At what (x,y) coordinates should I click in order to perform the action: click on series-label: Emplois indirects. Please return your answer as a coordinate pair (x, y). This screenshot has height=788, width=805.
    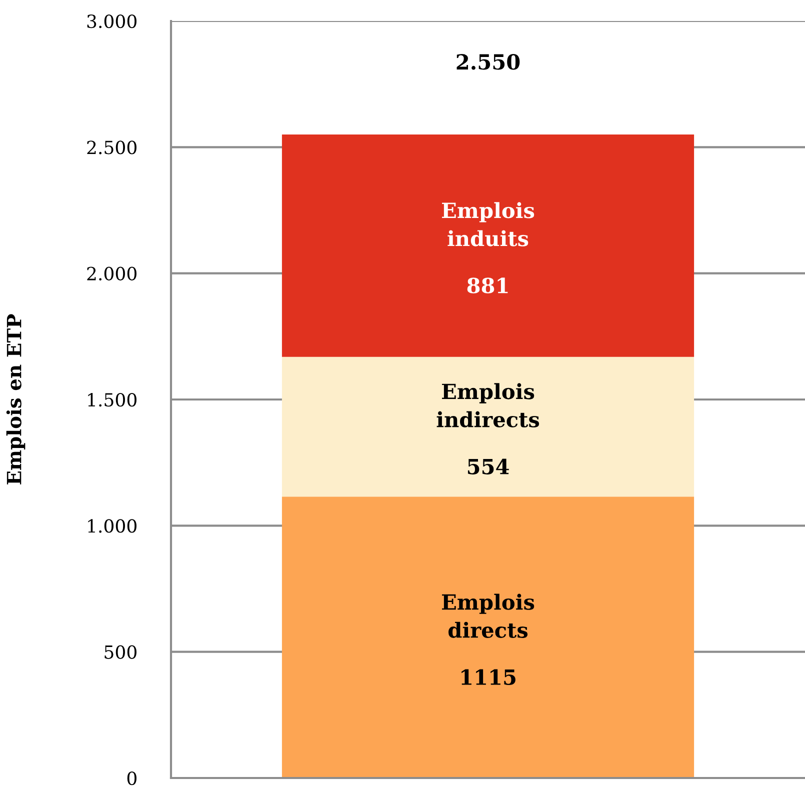
    Looking at the image, I should click on (488, 405).